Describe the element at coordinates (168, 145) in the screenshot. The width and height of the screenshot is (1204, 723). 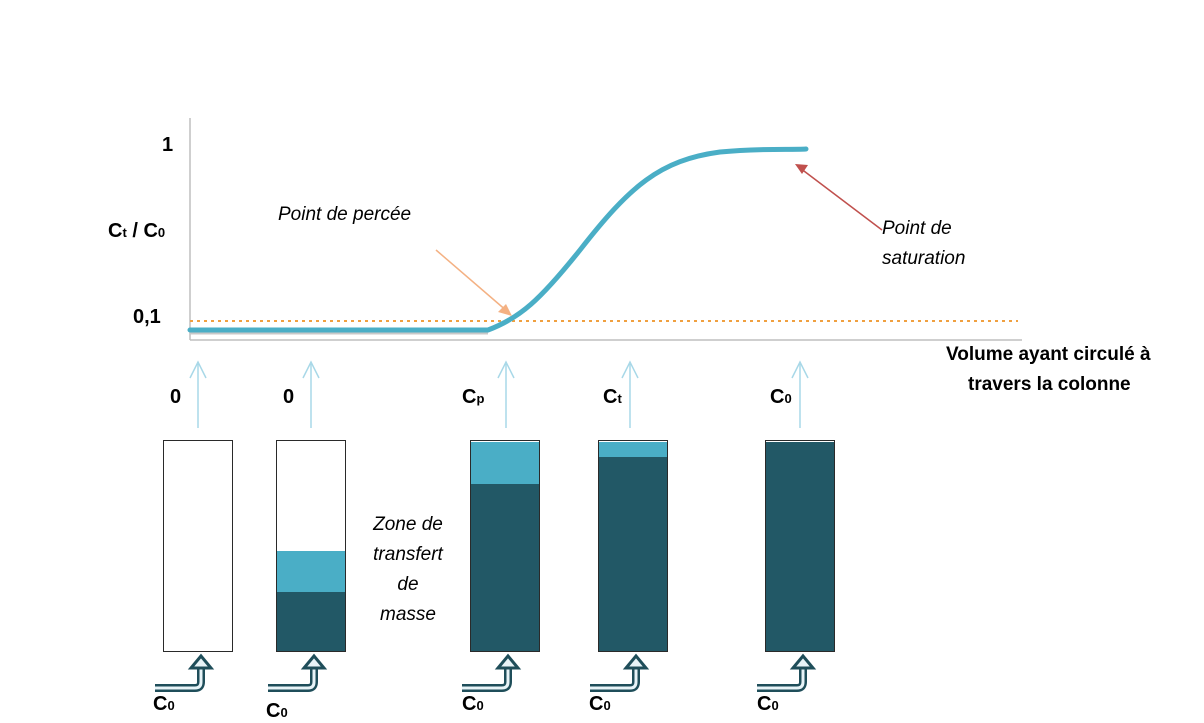
I see `tick-label-1: 1` at that location.